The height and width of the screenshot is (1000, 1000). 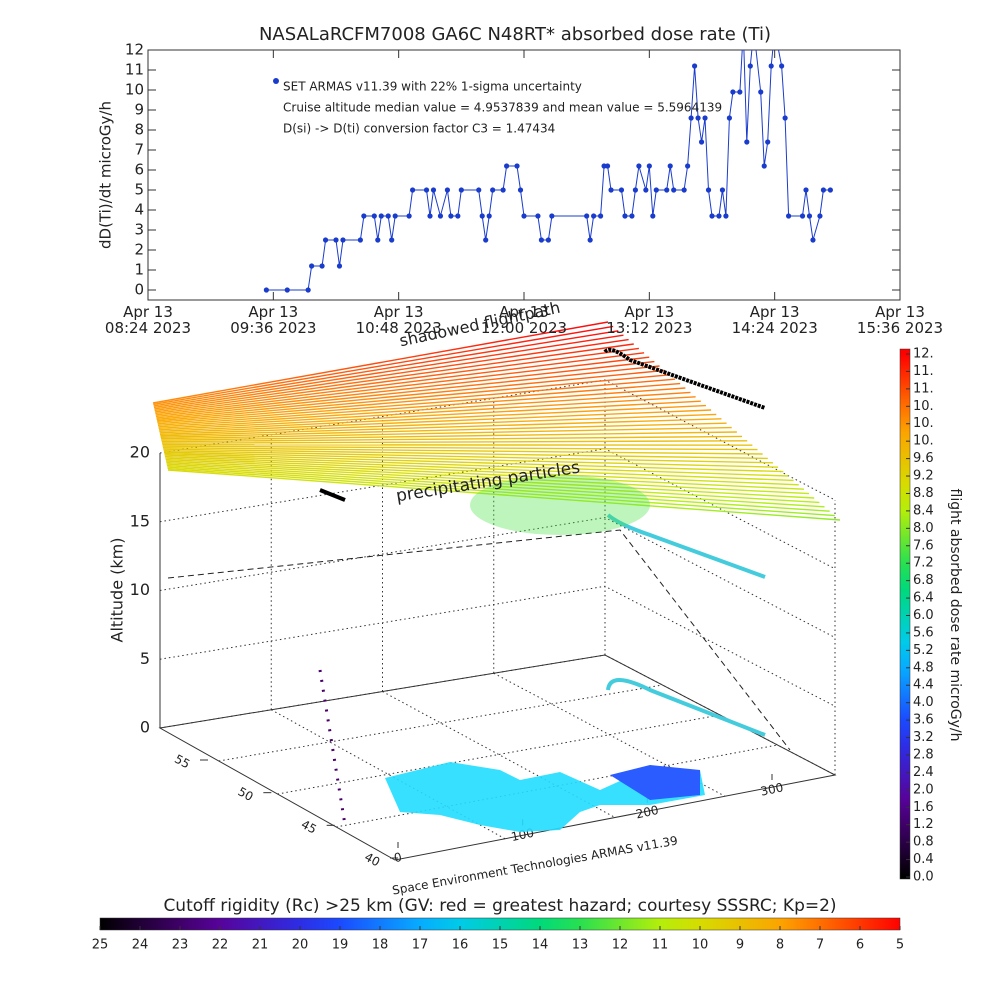 What do you see at coordinates (923, 476) in the screenshot?
I see `colorbar-tick-label: 9.2` at bounding box center [923, 476].